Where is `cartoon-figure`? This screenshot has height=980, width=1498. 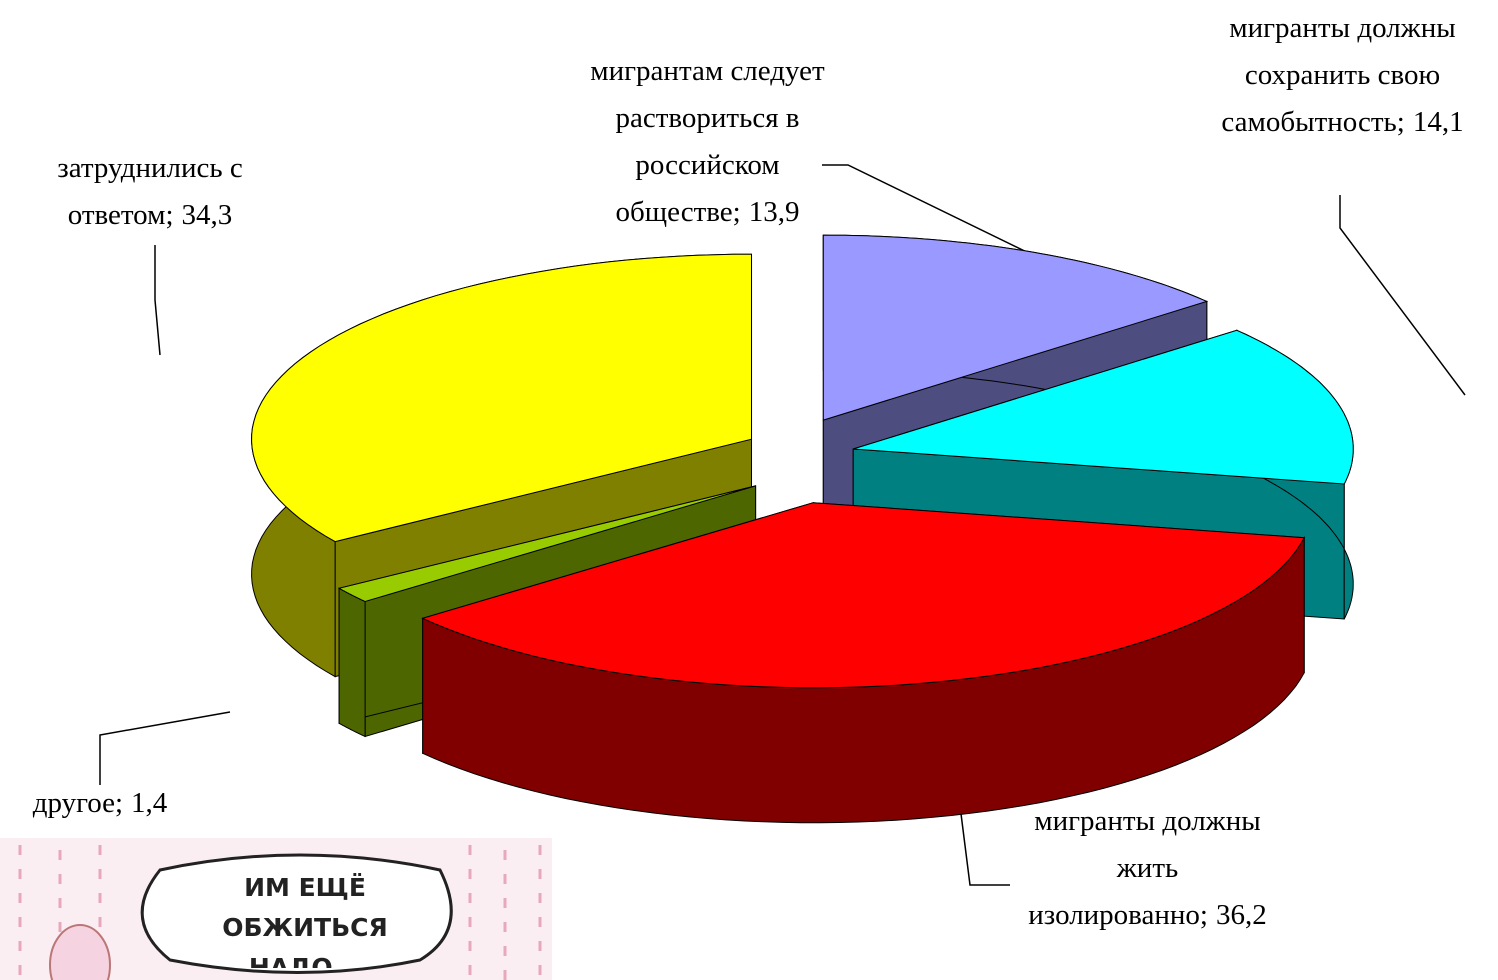
cartoon-figure is located at coordinates (80, 952).